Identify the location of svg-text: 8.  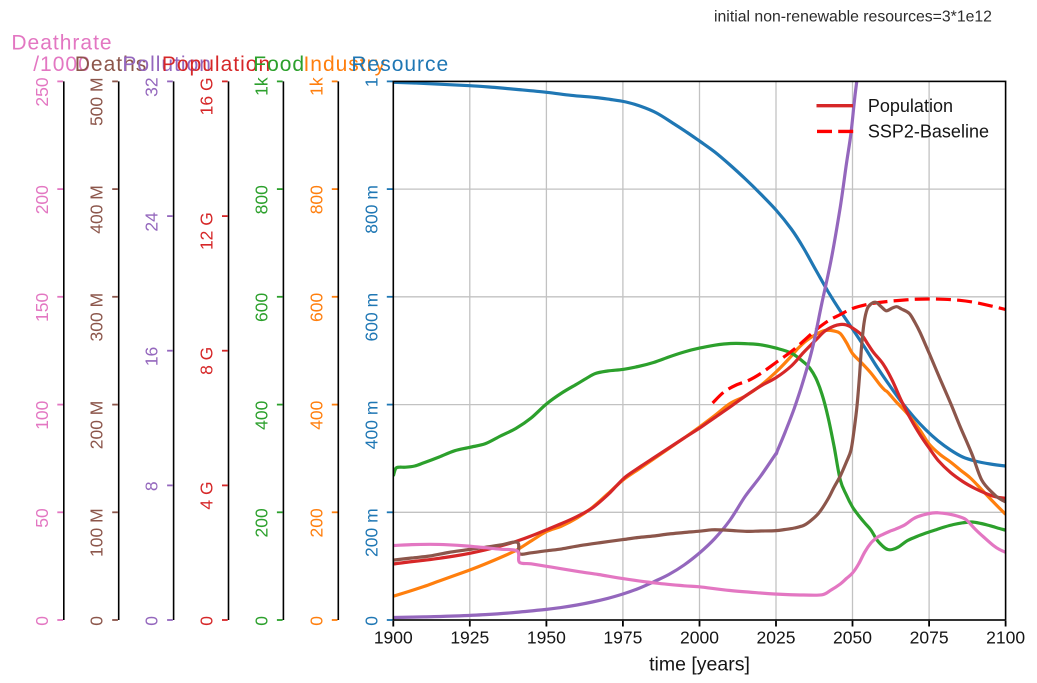
(152, 486).